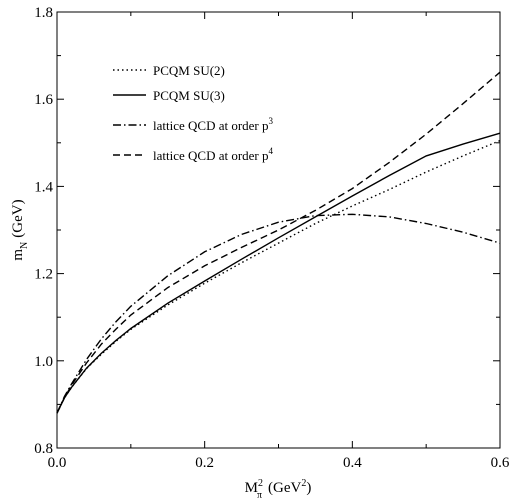  Describe the element at coordinates (500, 463) in the screenshot. I see `x-tick-label: 0.6` at that location.